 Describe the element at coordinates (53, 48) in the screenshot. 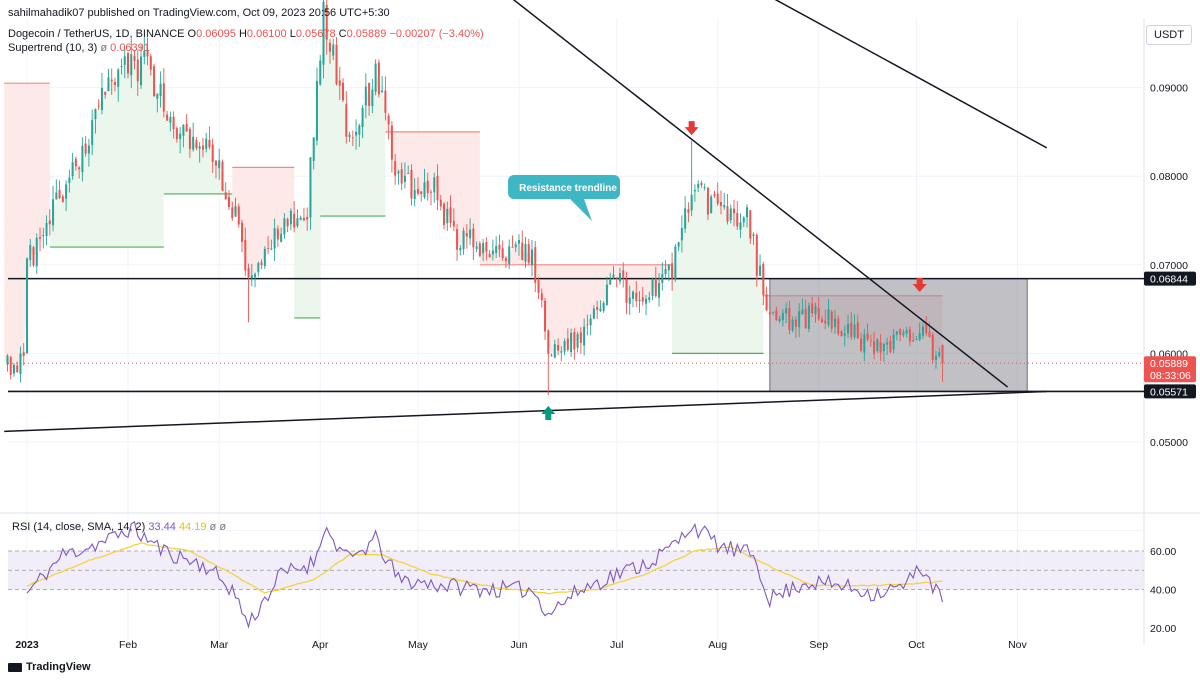

I see `supertrend-label: Supertrend (10, 3)` at that location.